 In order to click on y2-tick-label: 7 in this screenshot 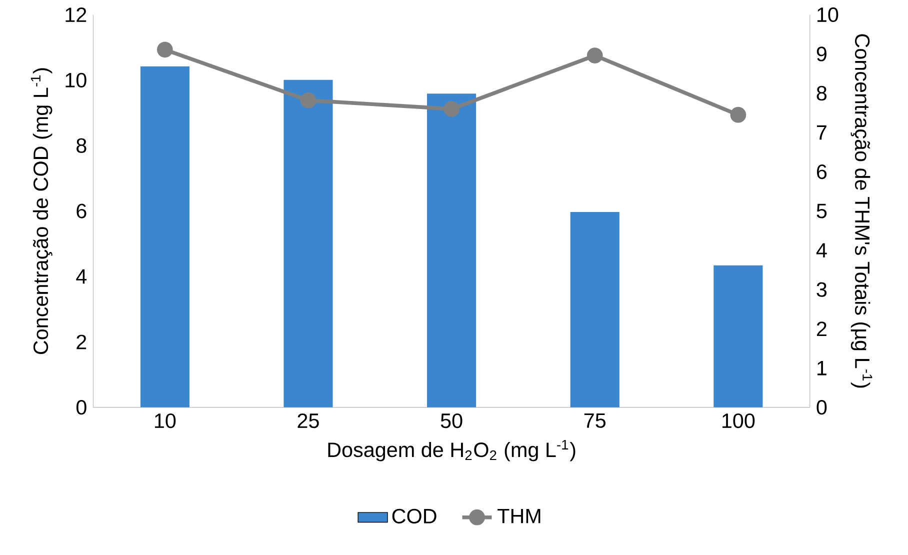, I will do `click(821, 133)`.